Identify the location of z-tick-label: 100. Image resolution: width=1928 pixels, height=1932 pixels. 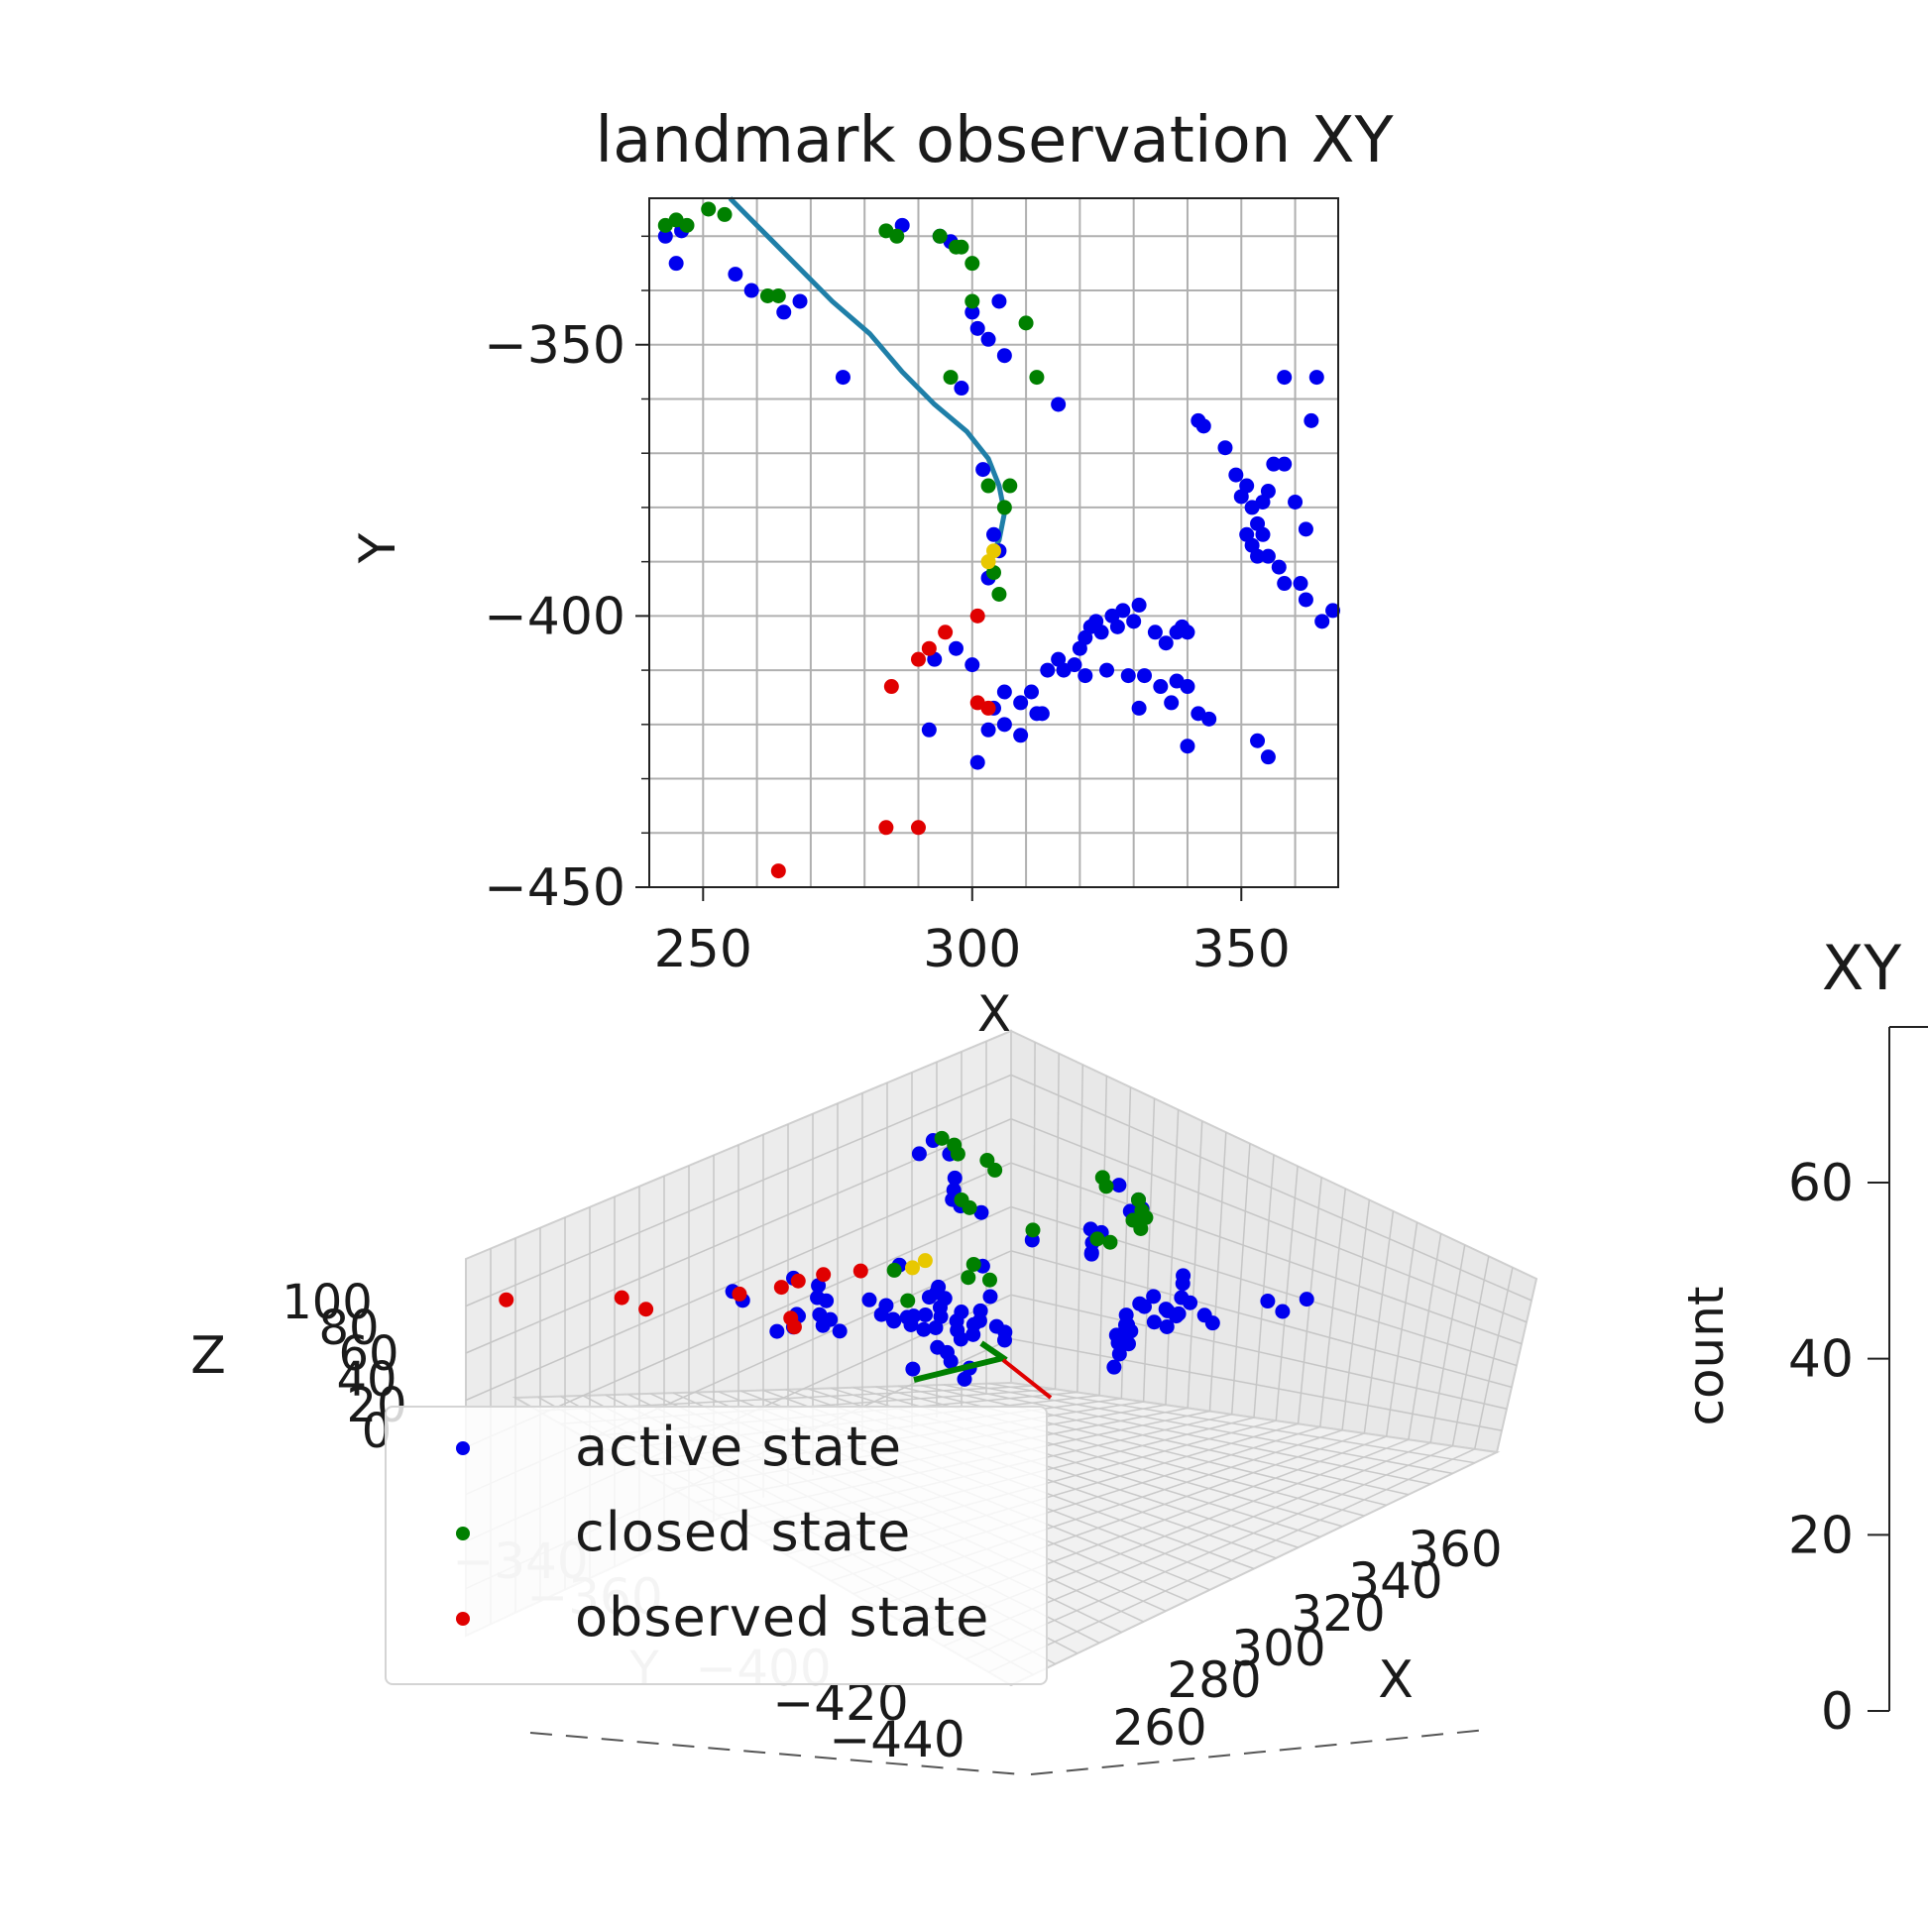
(327, 1302).